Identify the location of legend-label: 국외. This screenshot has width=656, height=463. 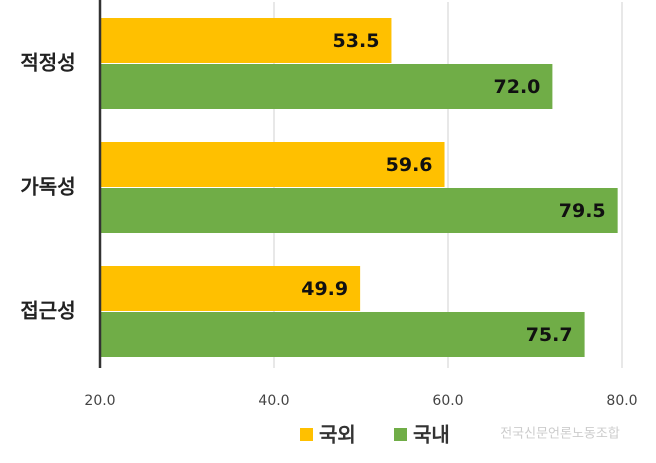
(337, 435).